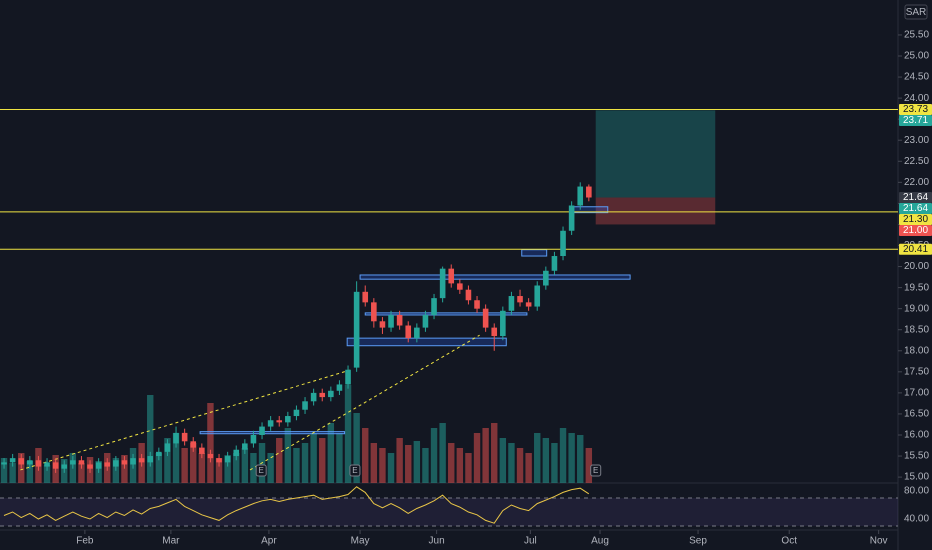 The width and height of the screenshot is (932, 550). What do you see at coordinates (296, 505) in the screenshot?
I see `rsi-line` at bounding box center [296, 505].